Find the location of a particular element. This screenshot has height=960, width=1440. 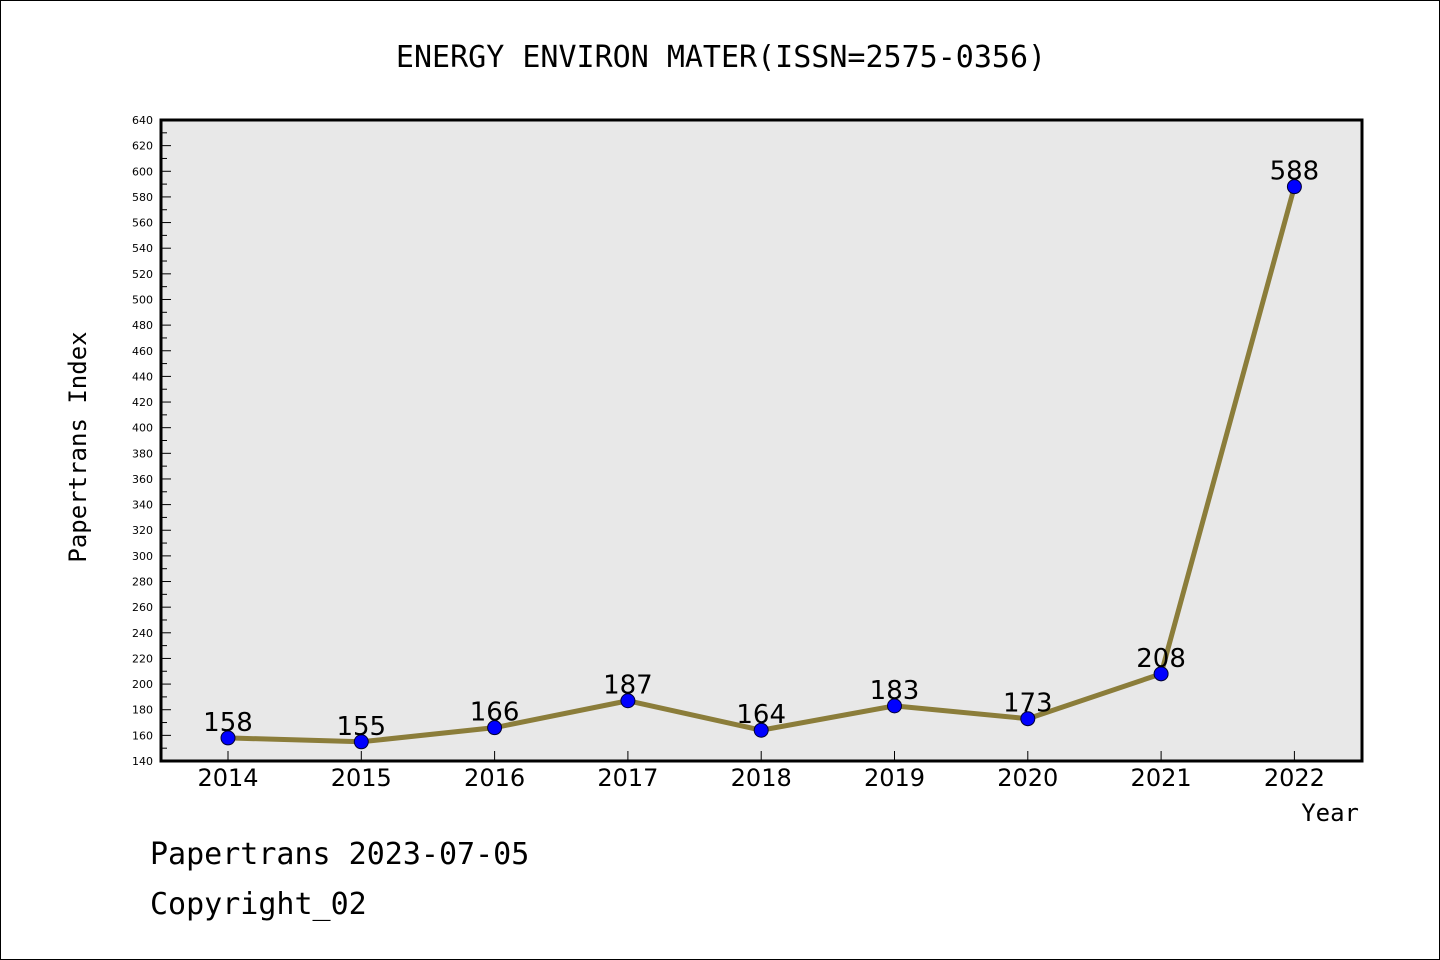

y-tick-label: 360 is located at coordinates (142, 479).